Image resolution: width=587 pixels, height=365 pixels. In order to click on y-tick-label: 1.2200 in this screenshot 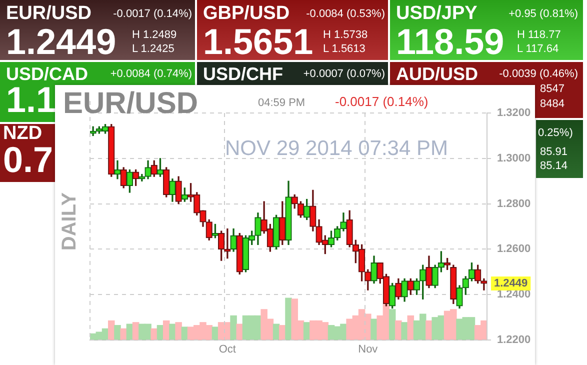, I will do `click(514, 340)`.